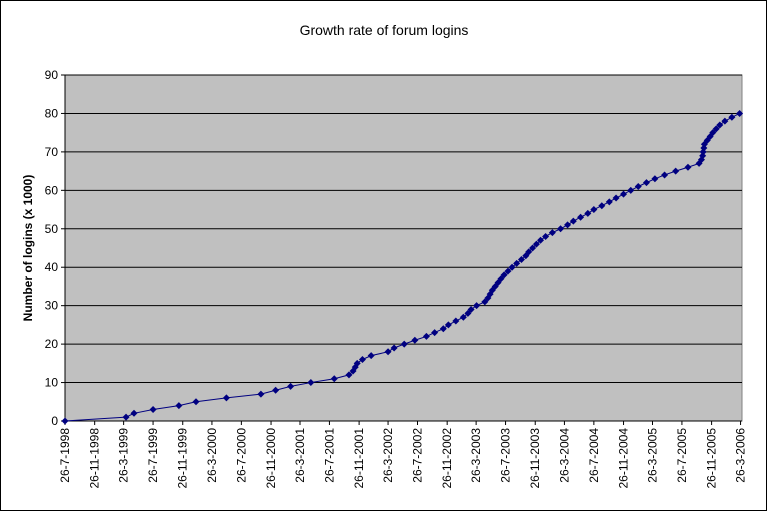 The image size is (767, 511). What do you see at coordinates (52, 229) in the screenshot?
I see `y-tick-label: 50` at bounding box center [52, 229].